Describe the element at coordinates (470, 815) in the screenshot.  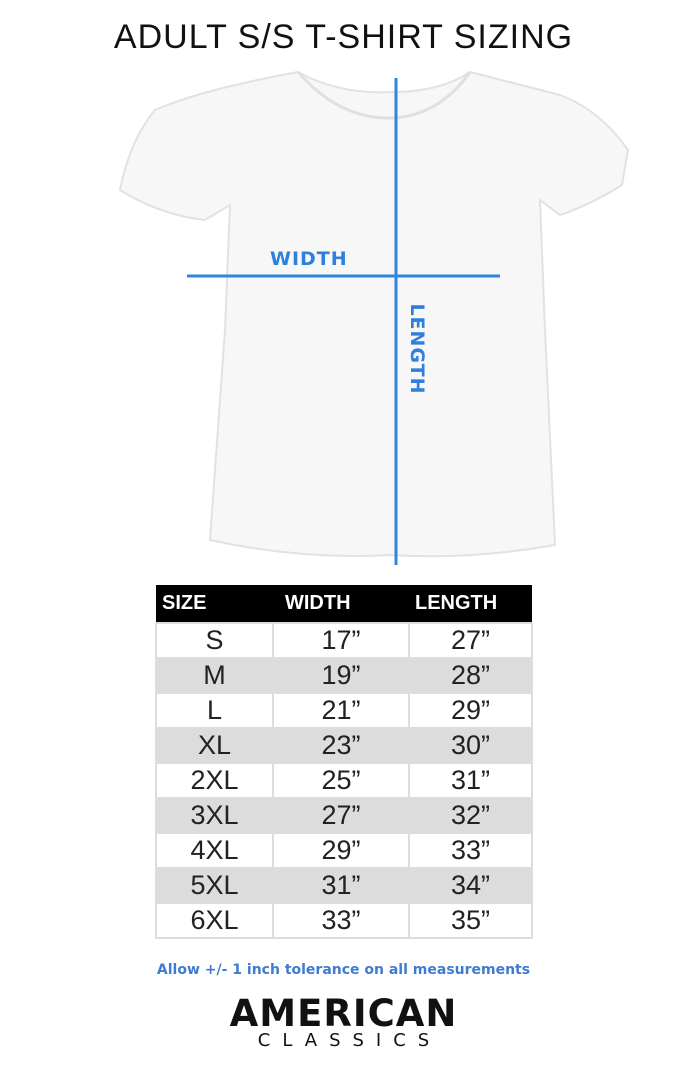
I see `length-cell: 32”` at that location.